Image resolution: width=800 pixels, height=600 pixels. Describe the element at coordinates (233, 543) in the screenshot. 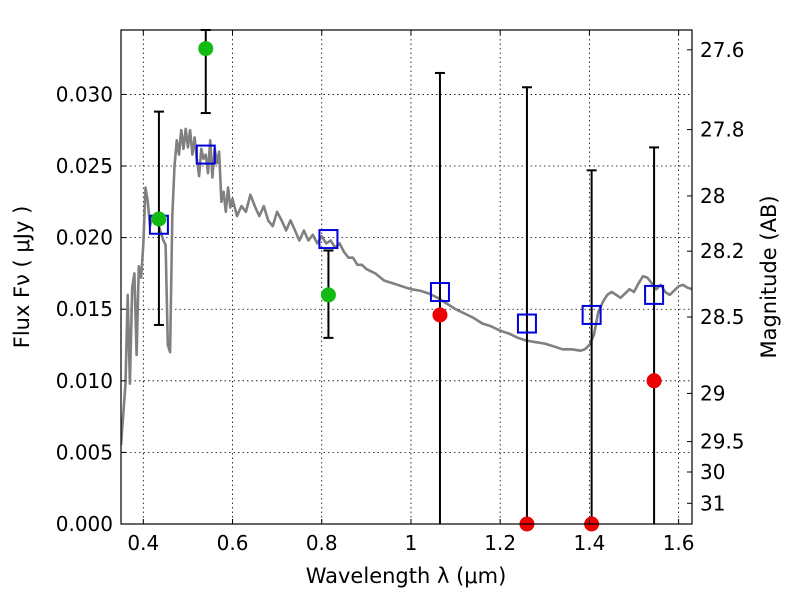

I see `x-tick-label: 0.6` at that location.